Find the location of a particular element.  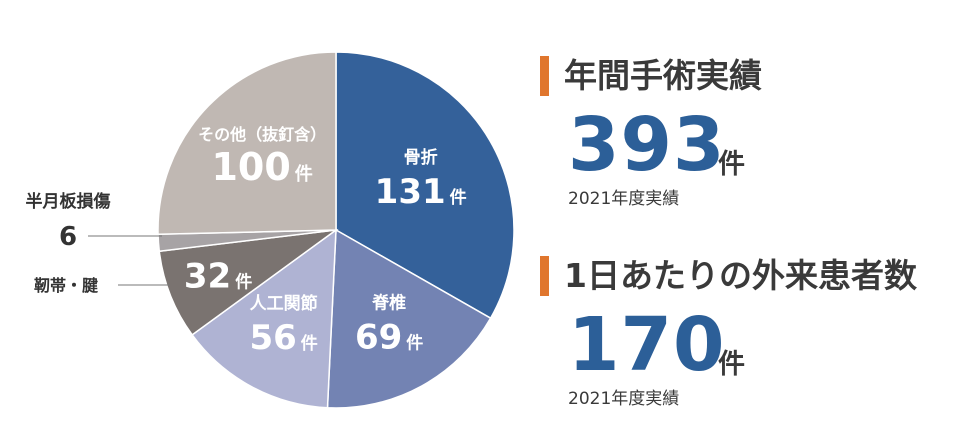

slice-value-label: 6 is located at coordinates (68, 237).